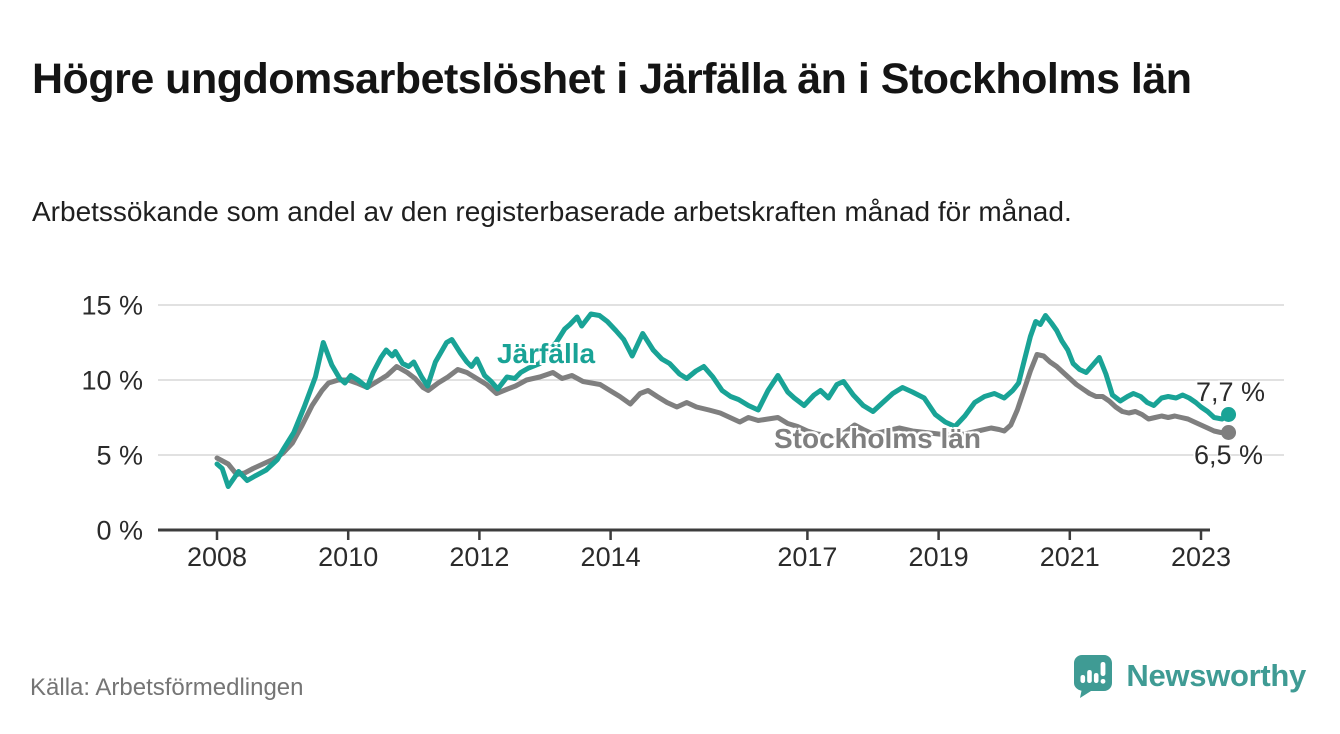 Image resolution: width=1340 pixels, height=734 pixels. What do you see at coordinates (348, 557) in the screenshot?
I see `x-axis-tick-label: 2010` at bounding box center [348, 557].